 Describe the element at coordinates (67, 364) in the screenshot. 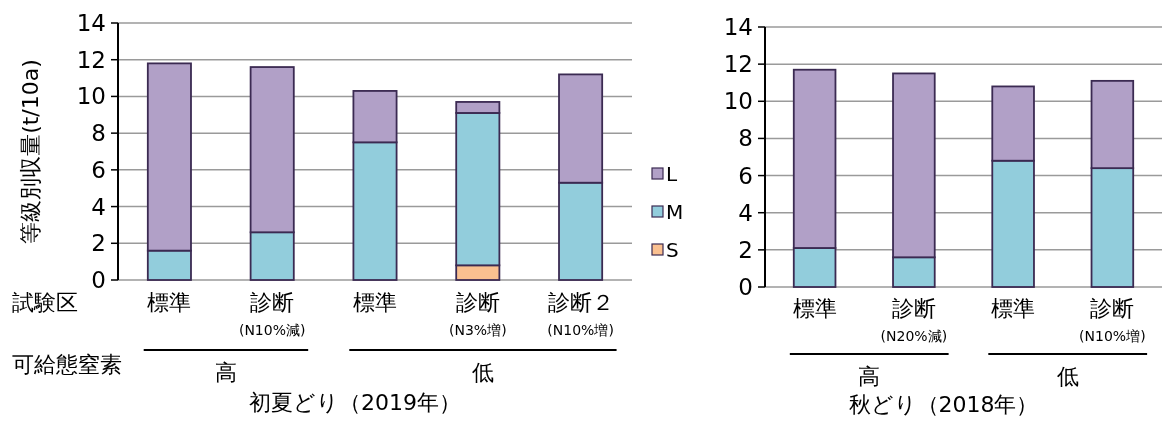

I see `text: 可給態窒素` at that location.